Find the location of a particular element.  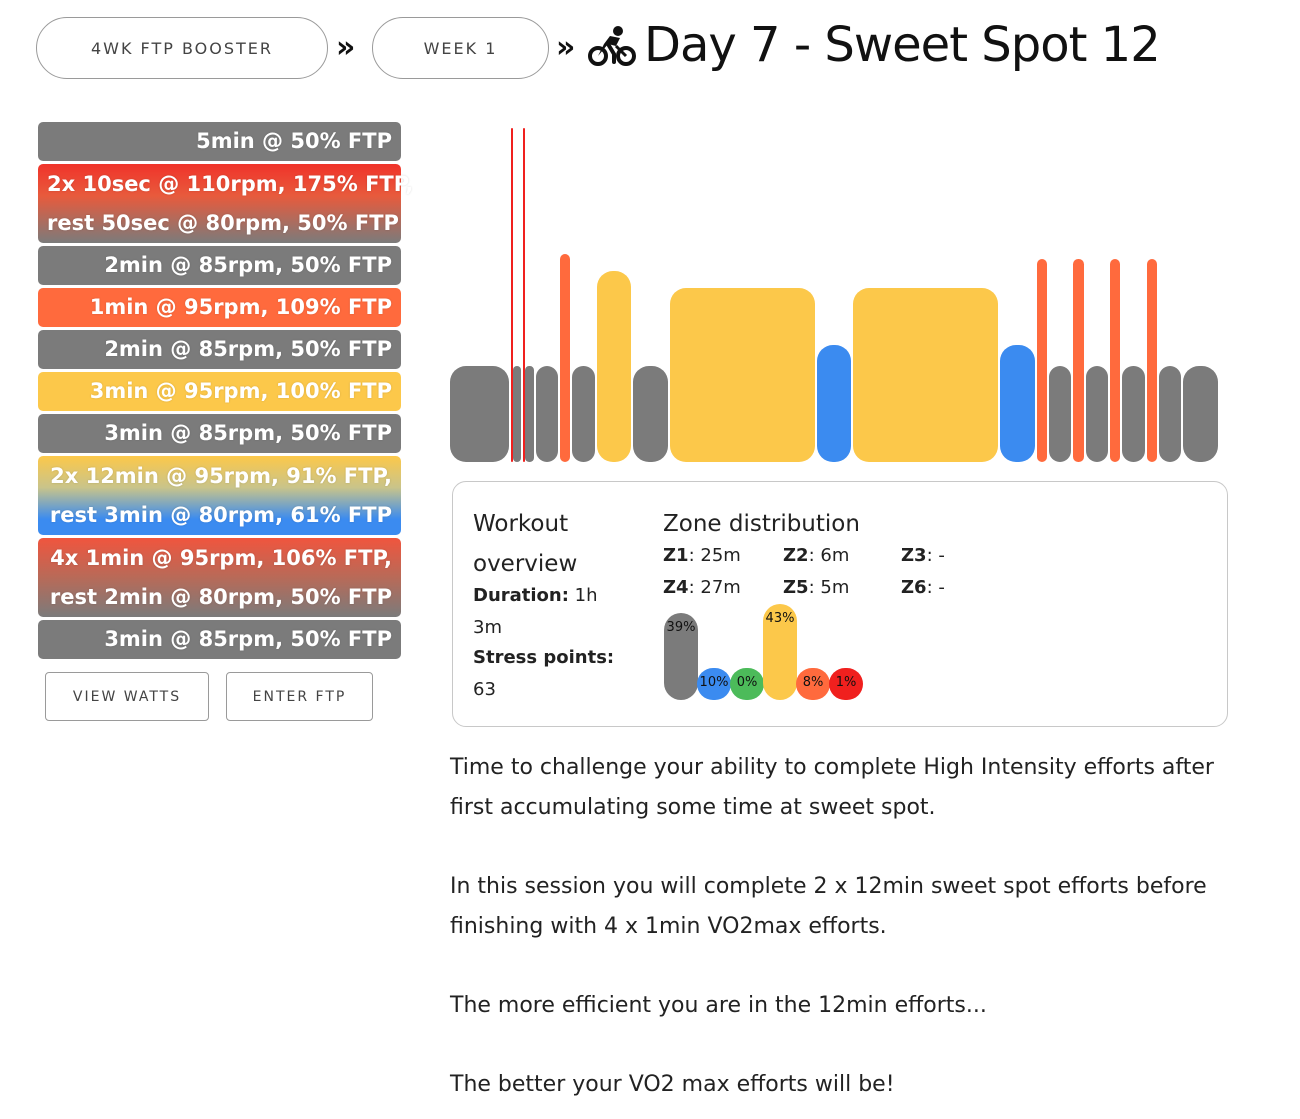

workout-step-text: rest 3min @ 80rpm, 61% FTP is located at coordinates (220, 514).